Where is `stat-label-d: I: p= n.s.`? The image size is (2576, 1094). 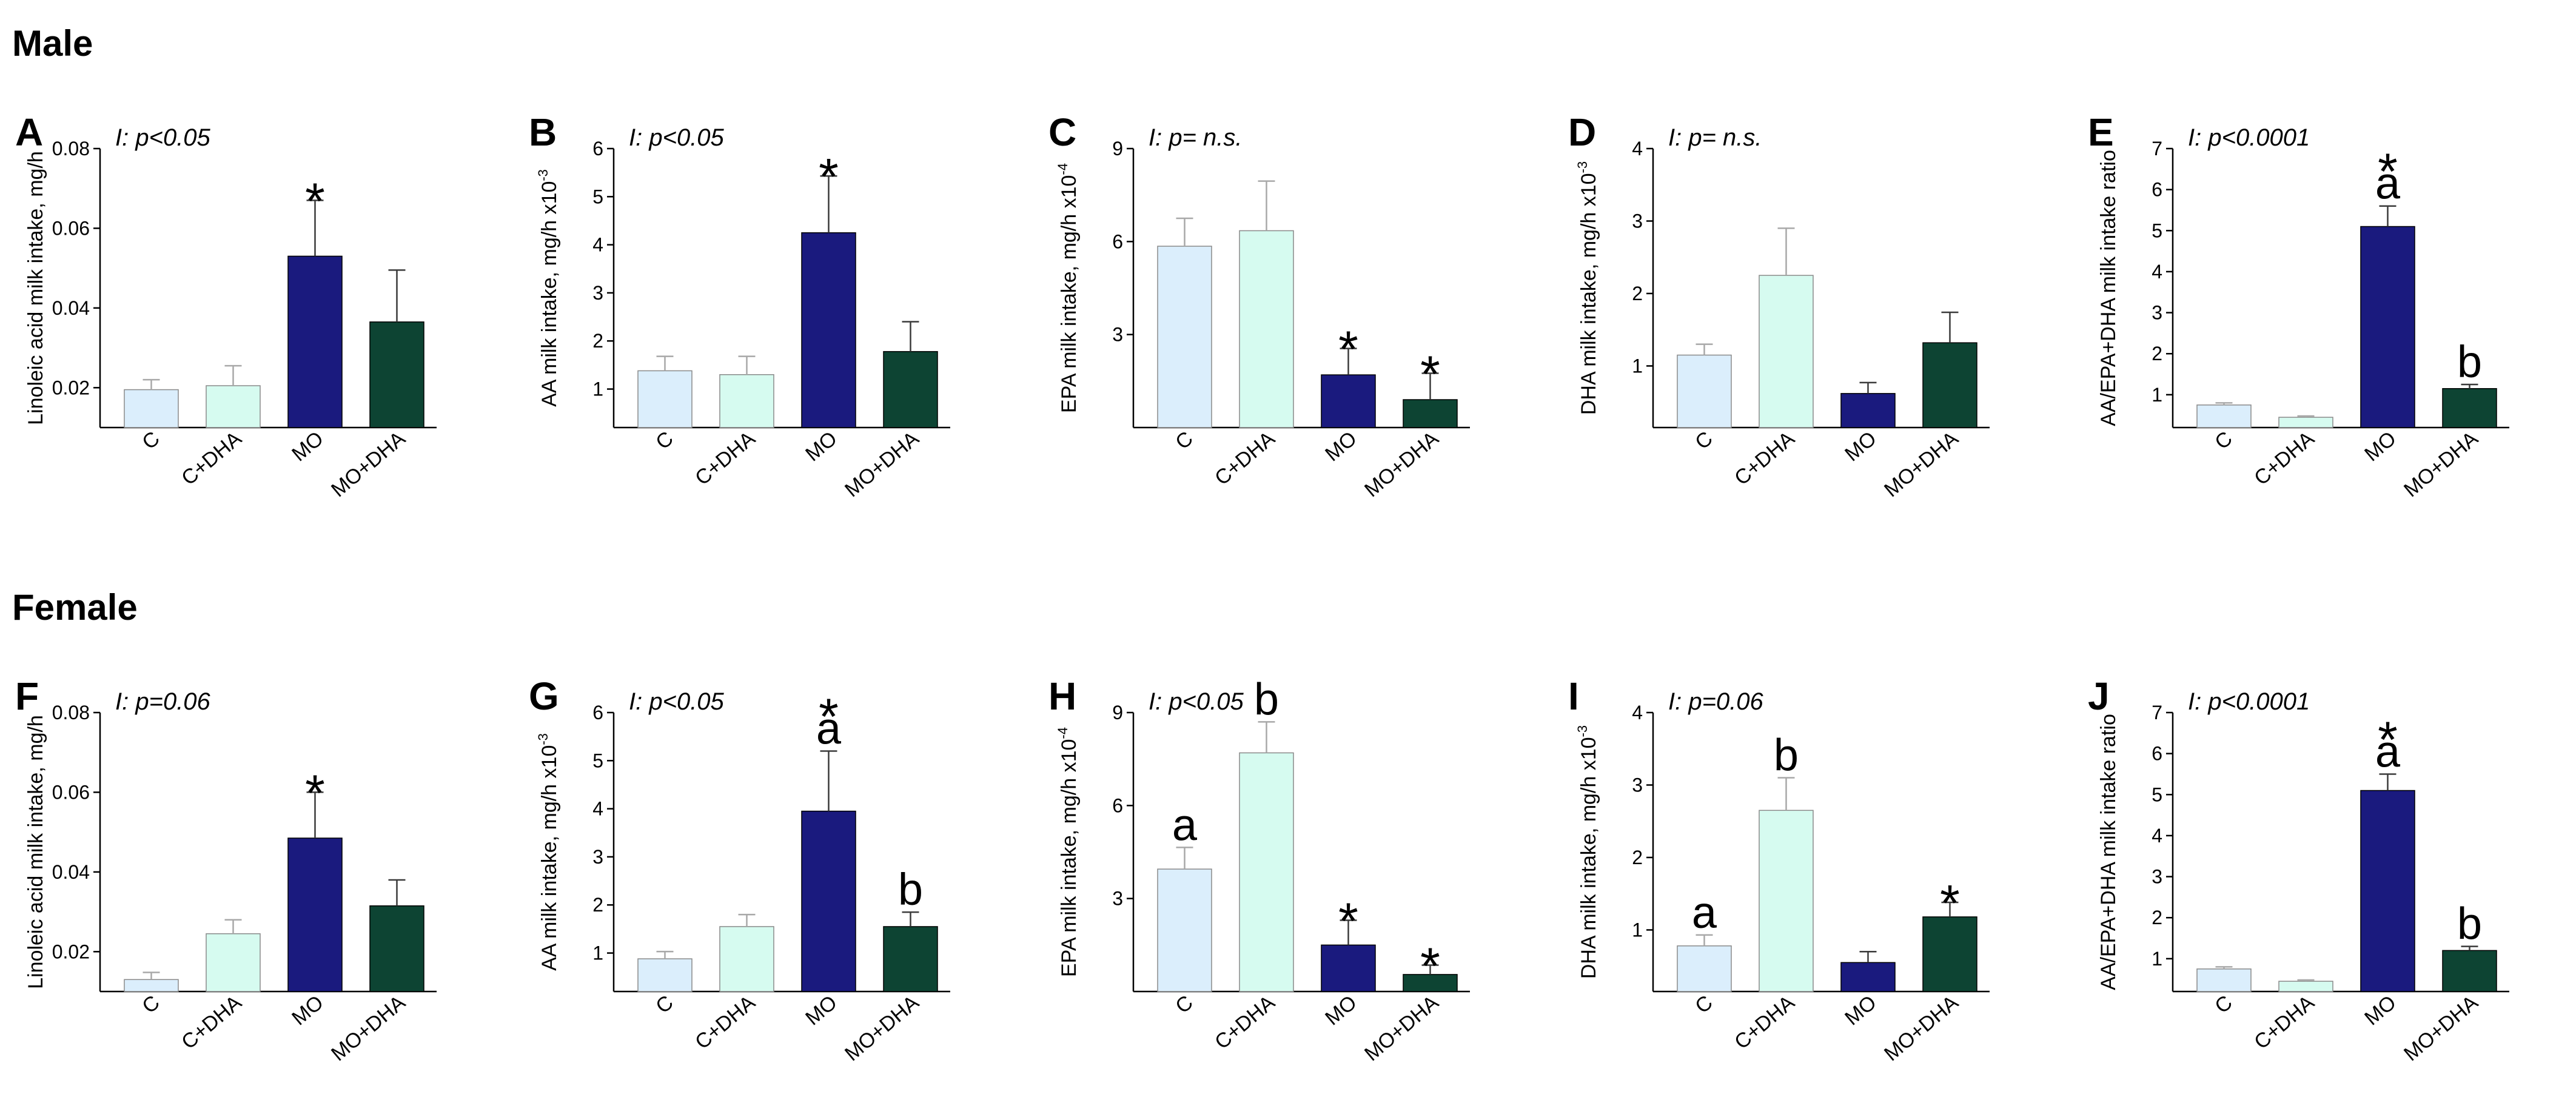 stat-label-d: I: p= n.s. is located at coordinates (1715, 137).